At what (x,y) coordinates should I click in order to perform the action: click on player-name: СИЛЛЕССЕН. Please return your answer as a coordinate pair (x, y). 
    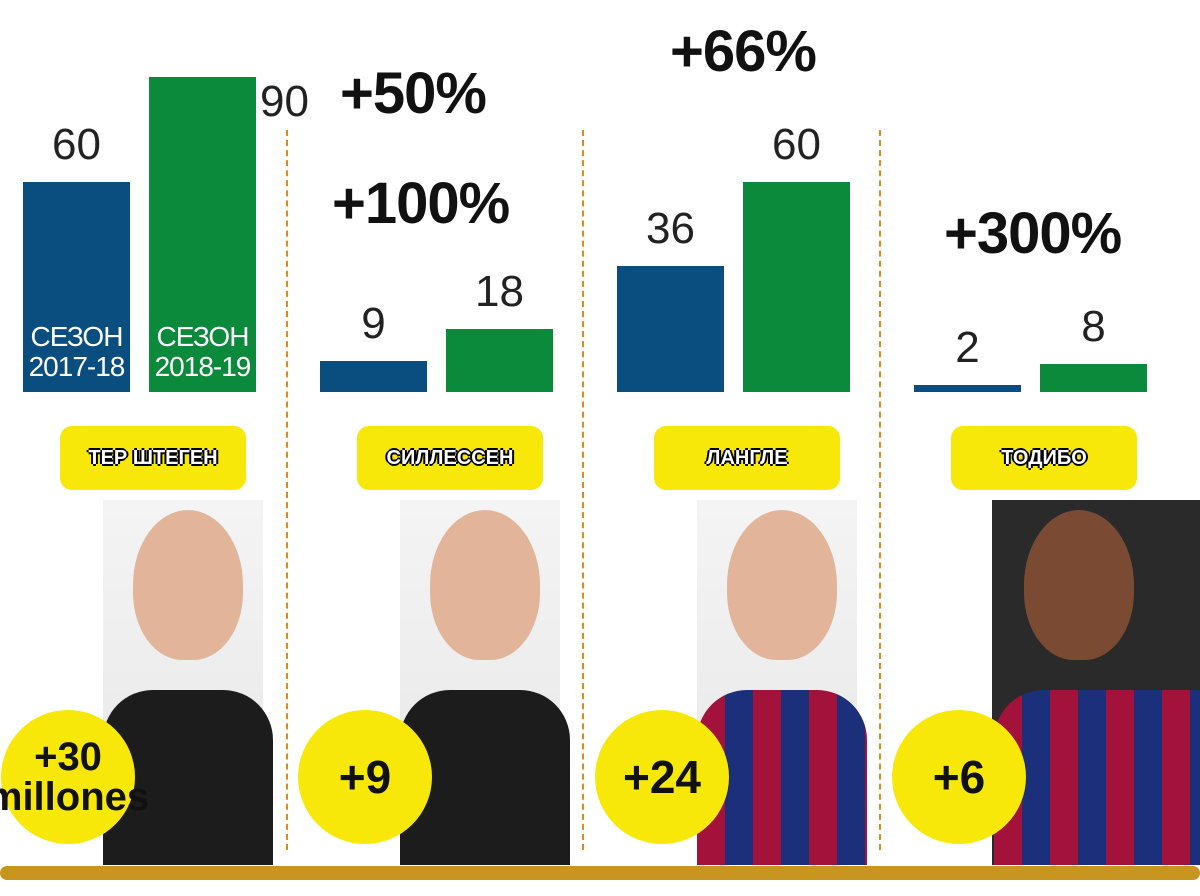
    Looking at the image, I should click on (450, 458).